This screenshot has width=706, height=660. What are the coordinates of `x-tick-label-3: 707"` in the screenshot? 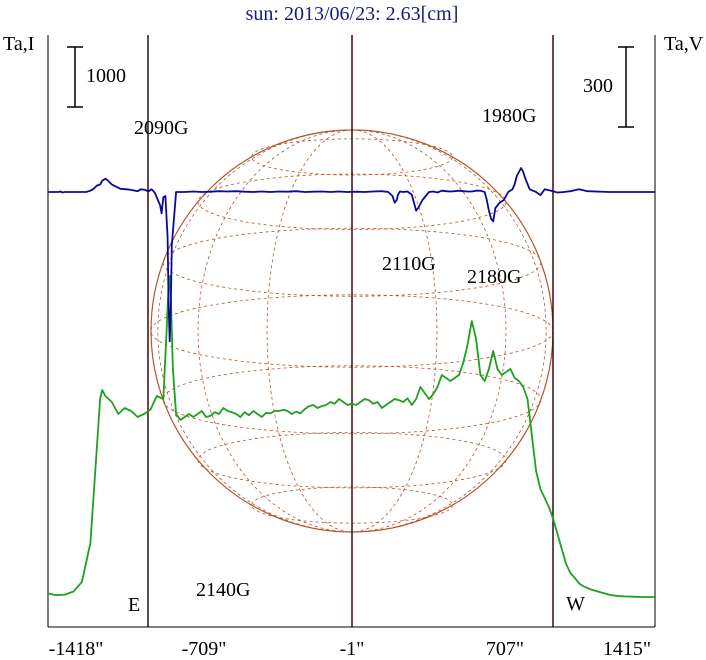 It's located at (505, 649).